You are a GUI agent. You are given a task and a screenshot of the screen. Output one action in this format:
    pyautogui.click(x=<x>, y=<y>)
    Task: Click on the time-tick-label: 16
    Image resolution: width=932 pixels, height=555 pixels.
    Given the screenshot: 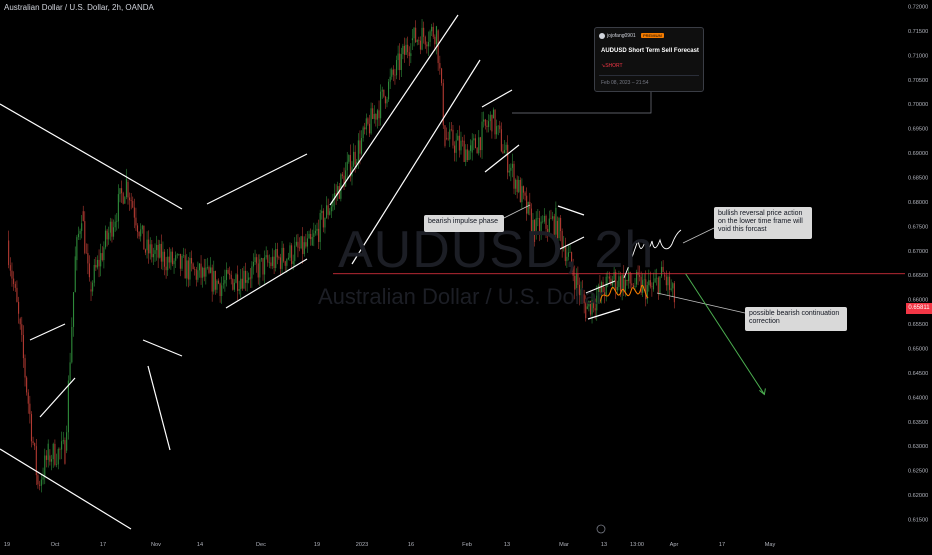 What is the action you would take?
    pyautogui.click(x=411, y=545)
    